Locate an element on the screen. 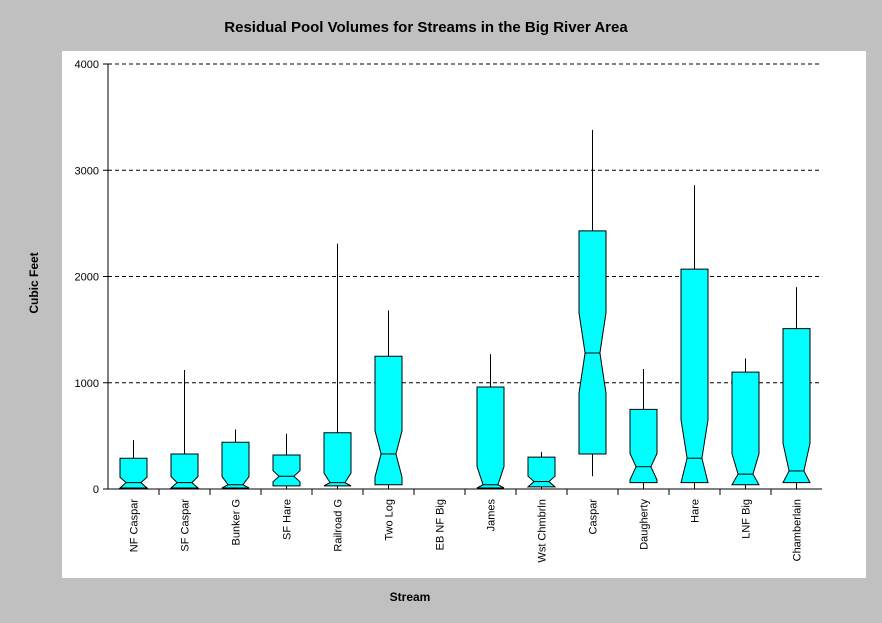  y-tick-label: 3000 is located at coordinates (87, 171).